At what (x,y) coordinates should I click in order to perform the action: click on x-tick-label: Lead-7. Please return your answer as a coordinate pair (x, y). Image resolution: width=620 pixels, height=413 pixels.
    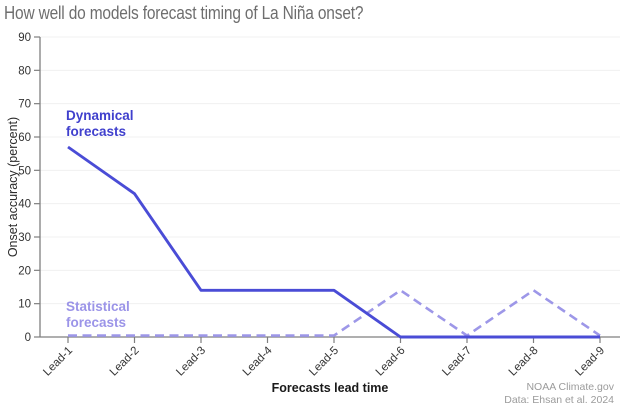
    Looking at the image, I should click on (457, 362).